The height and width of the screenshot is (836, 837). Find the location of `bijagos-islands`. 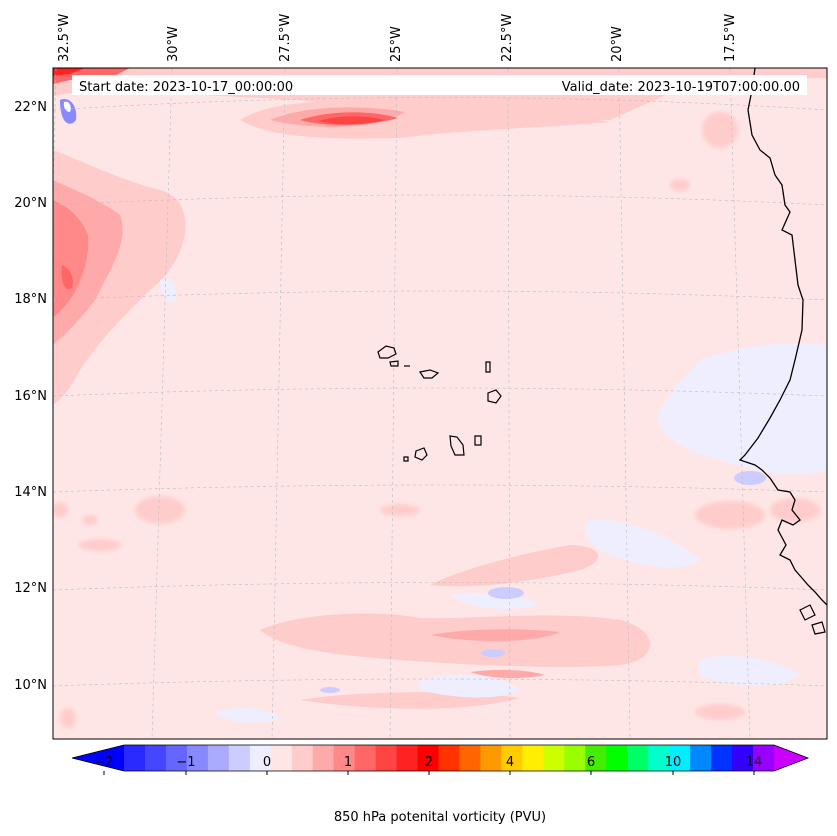

bijagos-islands is located at coordinates (812, 619).